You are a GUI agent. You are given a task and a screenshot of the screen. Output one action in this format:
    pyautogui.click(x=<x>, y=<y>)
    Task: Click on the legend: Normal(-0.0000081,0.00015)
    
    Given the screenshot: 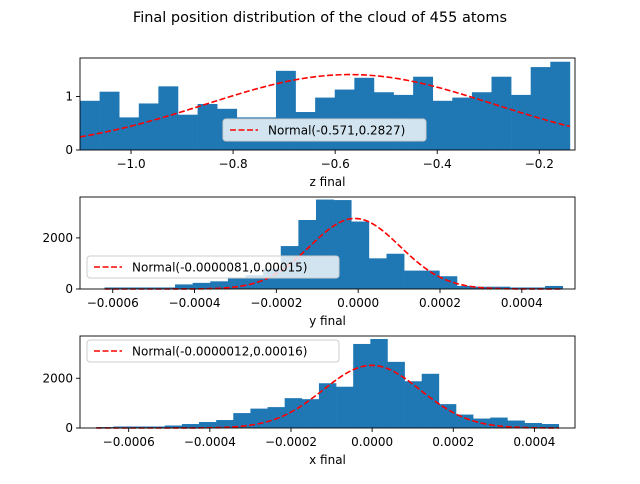 What is the action you would take?
    pyautogui.click(x=213, y=267)
    